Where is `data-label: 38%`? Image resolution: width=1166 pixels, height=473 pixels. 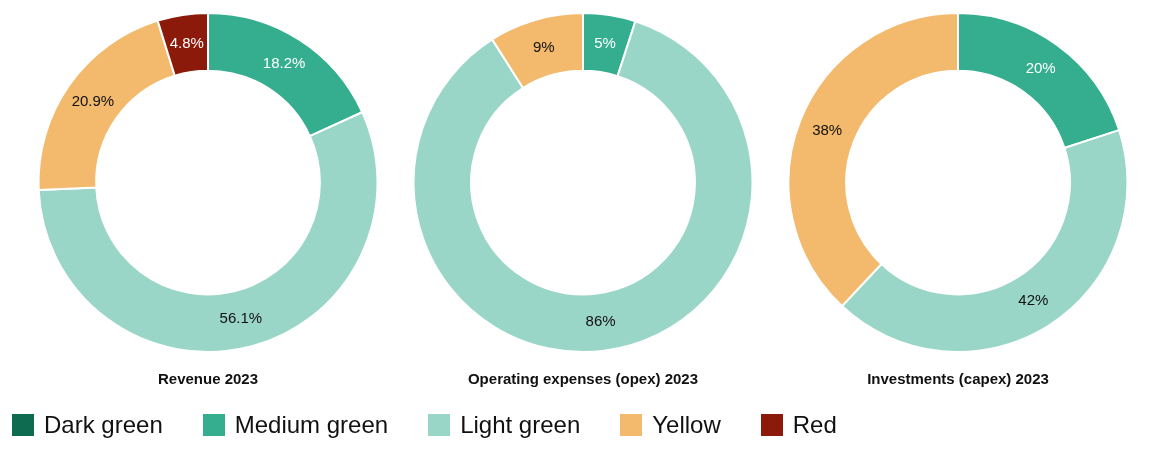
data-label: 38% is located at coordinates (827, 129).